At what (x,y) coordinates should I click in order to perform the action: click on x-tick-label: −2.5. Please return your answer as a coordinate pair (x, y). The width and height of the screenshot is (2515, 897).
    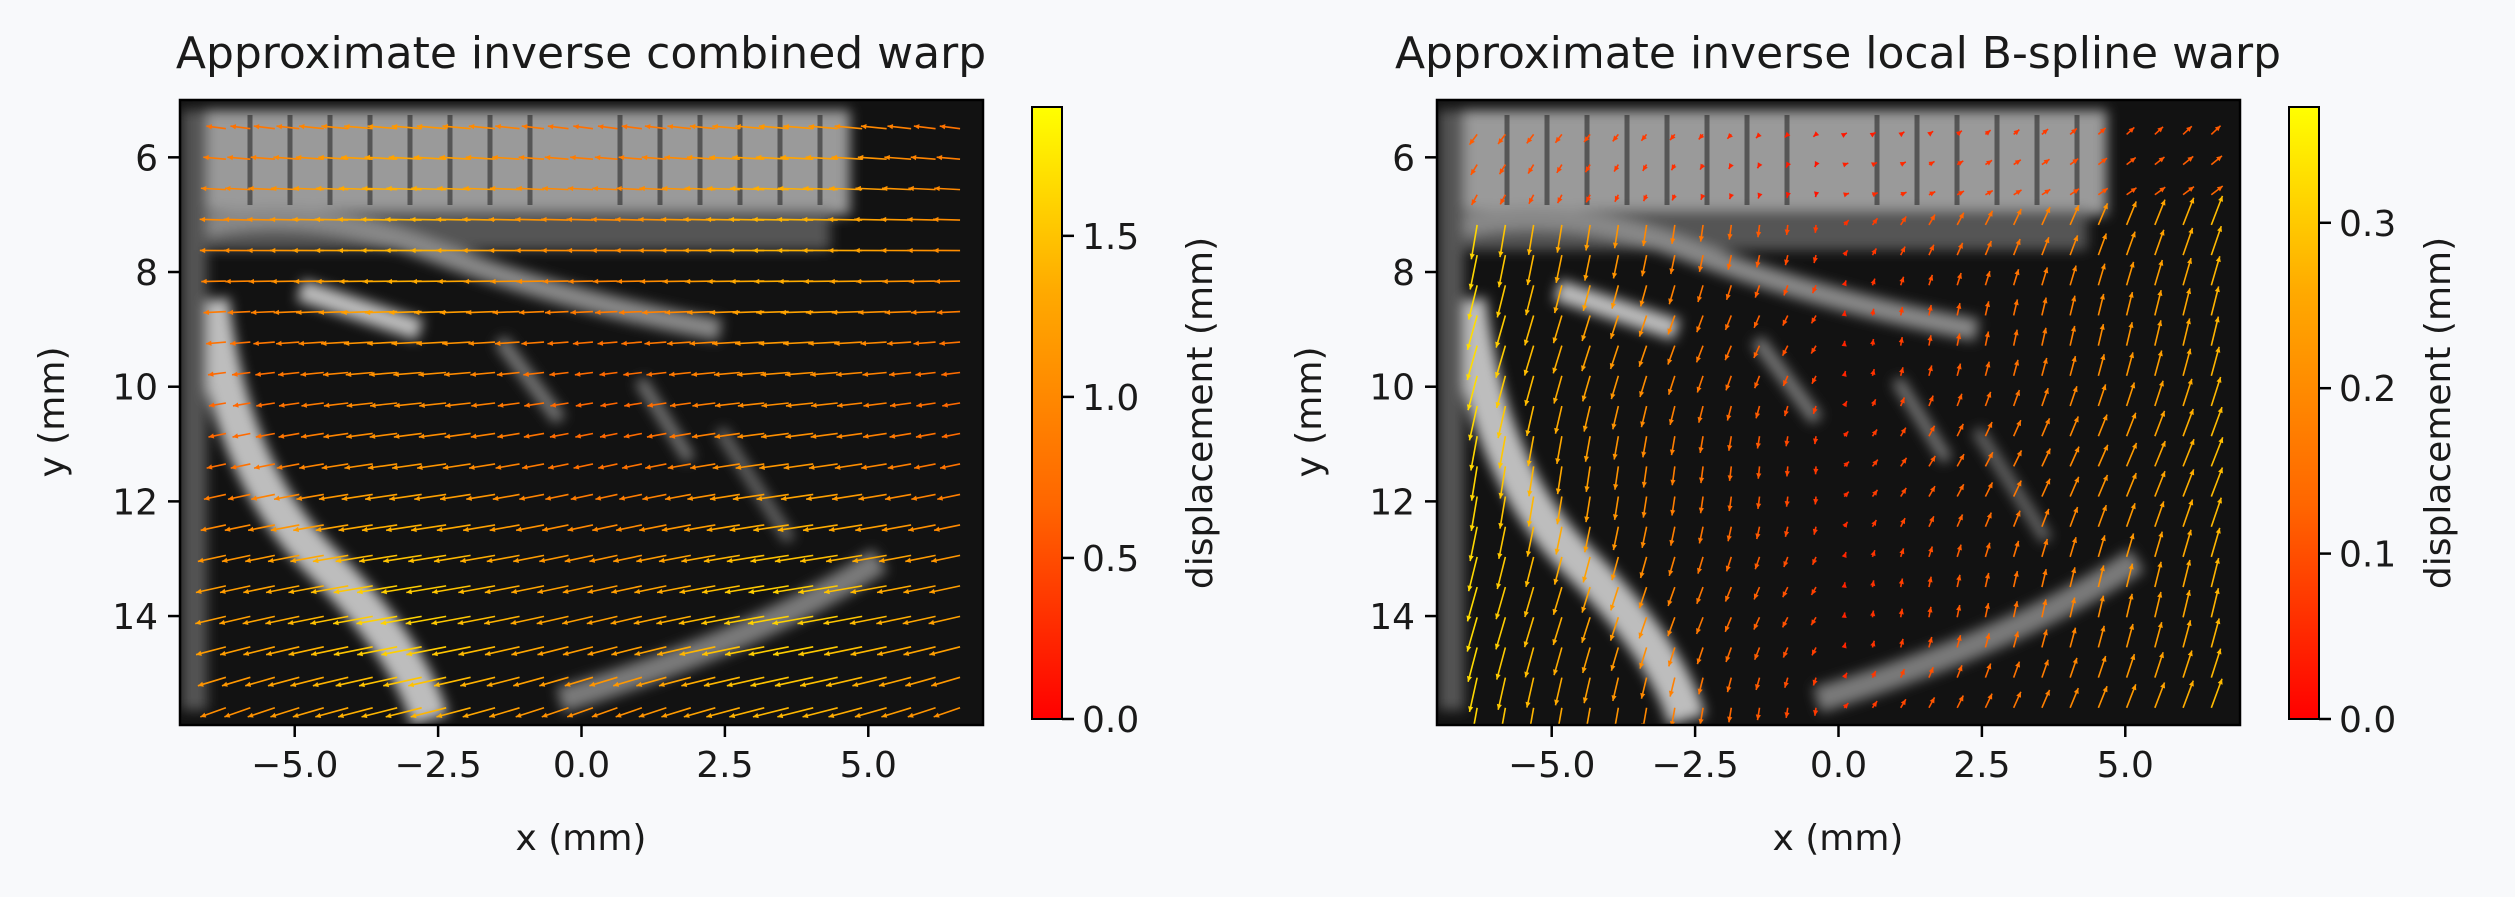
    Looking at the image, I should click on (437, 765).